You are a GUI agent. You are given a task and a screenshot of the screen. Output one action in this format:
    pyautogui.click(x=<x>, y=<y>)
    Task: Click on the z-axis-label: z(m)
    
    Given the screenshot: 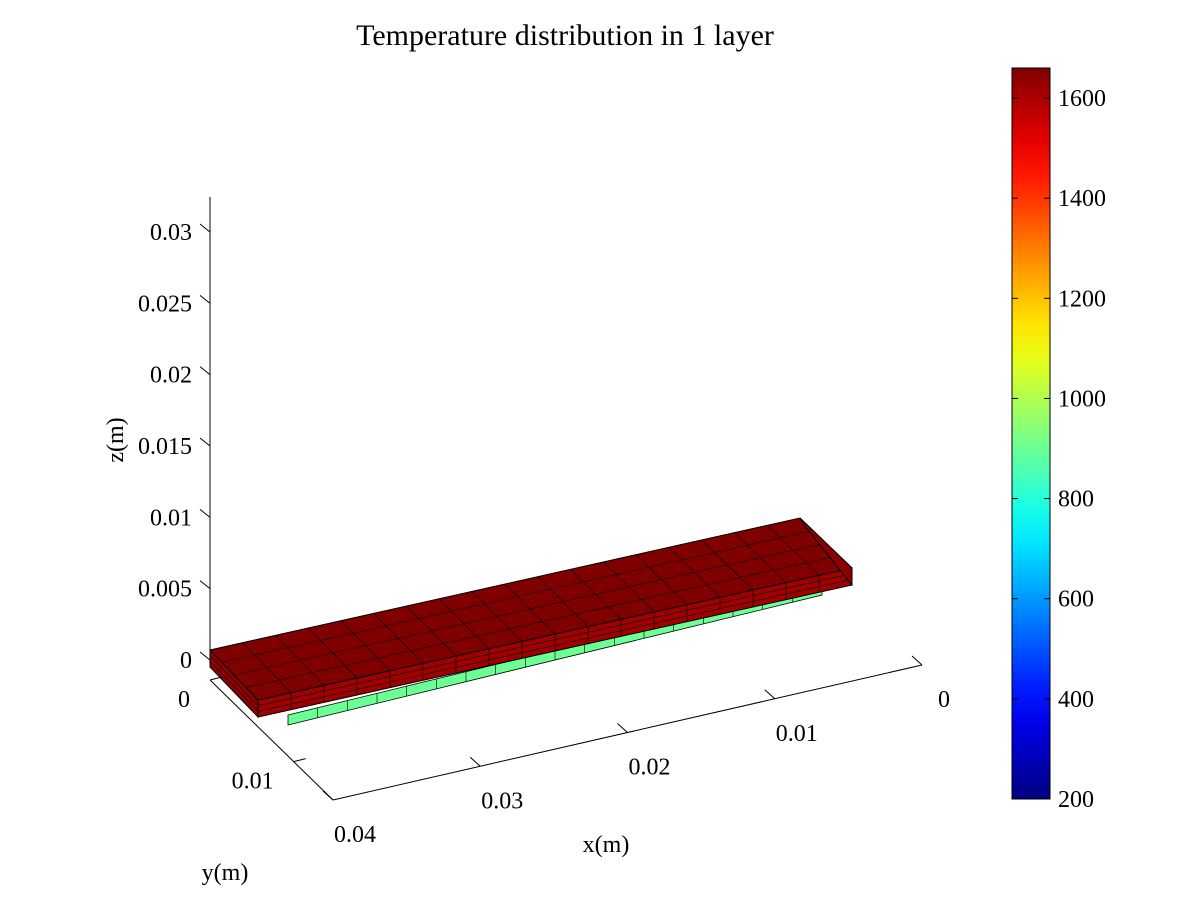 What is the action you would take?
    pyautogui.click(x=116, y=439)
    